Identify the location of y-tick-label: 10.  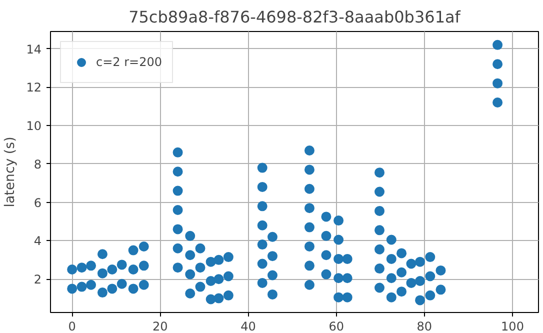
(34, 126).